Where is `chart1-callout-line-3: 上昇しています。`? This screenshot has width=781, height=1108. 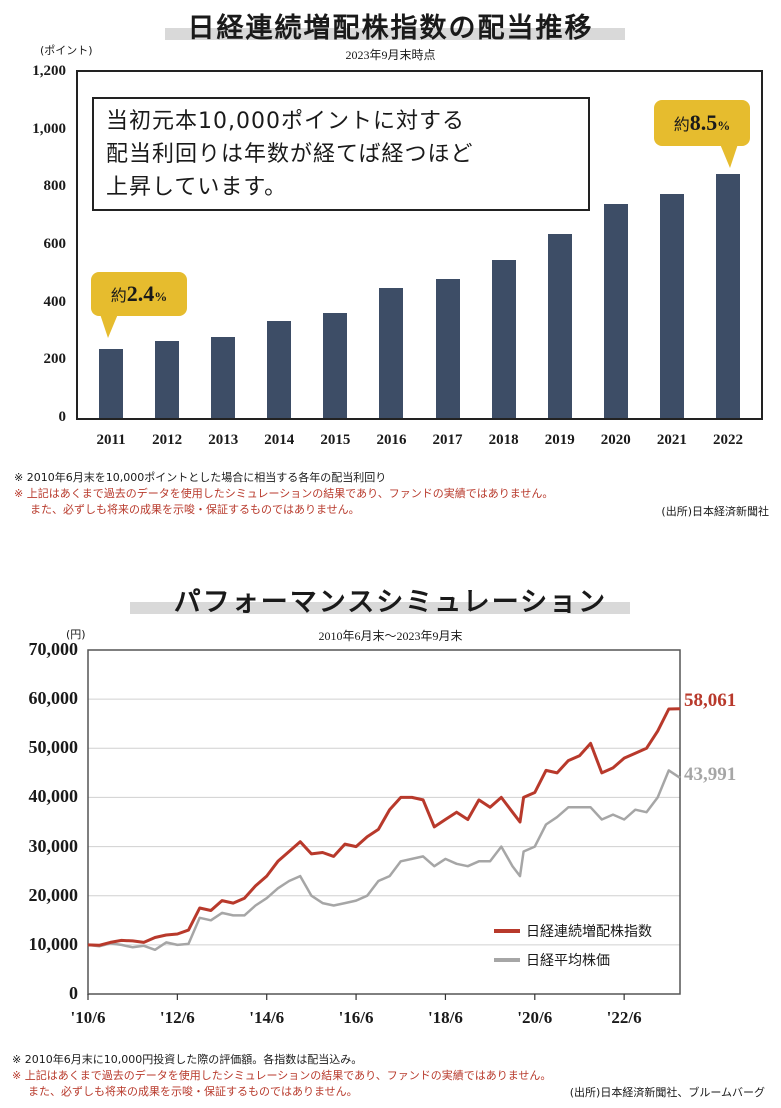
chart1-callout-line-3: 上昇しています。 is located at coordinates (197, 187).